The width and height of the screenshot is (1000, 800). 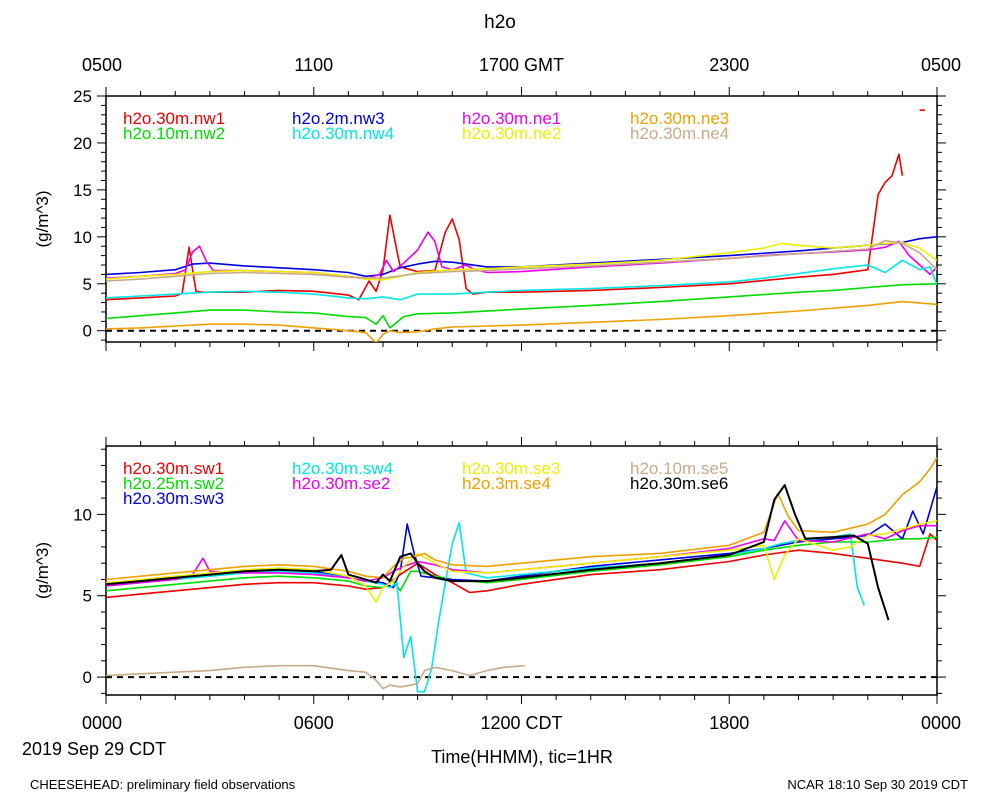 What do you see at coordinates (679, 118) in the screenshot?
I see `legend-entry: h2o.30m.ne3` at bounding box center [679, 118].